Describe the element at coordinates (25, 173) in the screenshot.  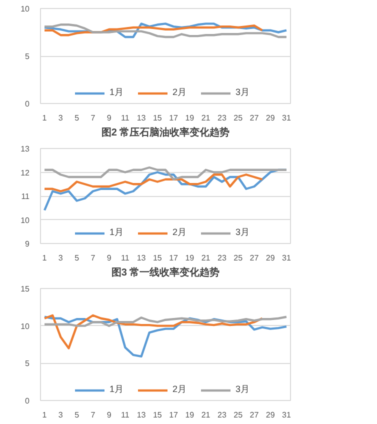
I see `y-tick-label: 12` at that location.